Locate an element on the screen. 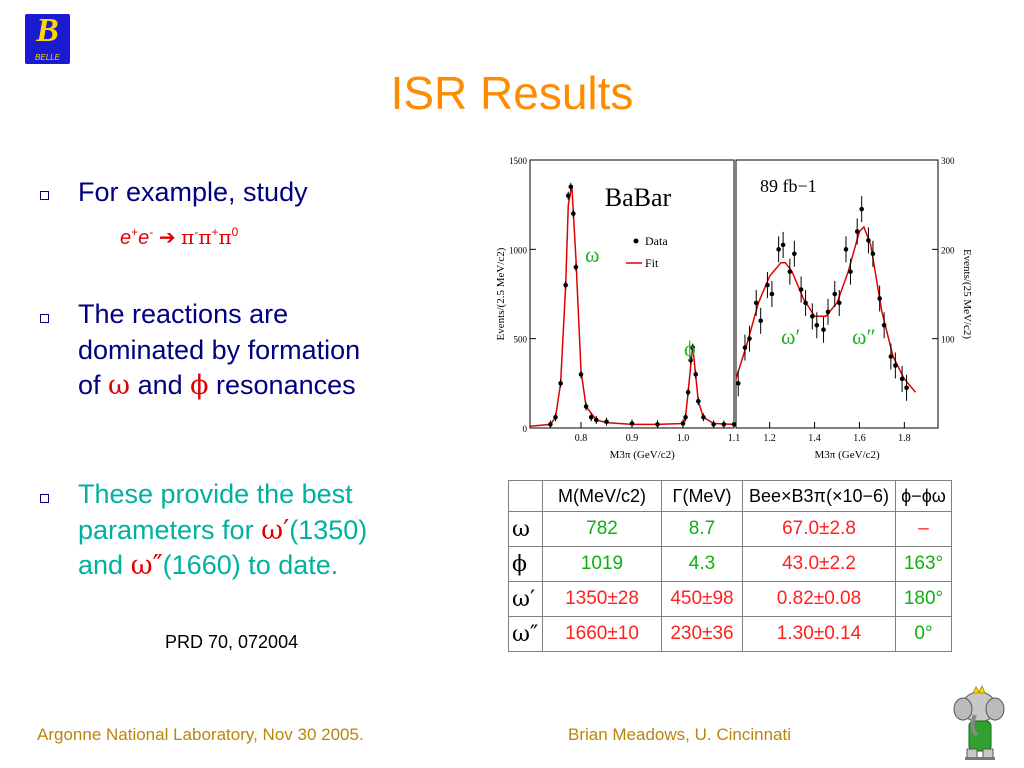  y-axis-label: Events/(25 MeV/c2) is located at coordinates (967, 294).